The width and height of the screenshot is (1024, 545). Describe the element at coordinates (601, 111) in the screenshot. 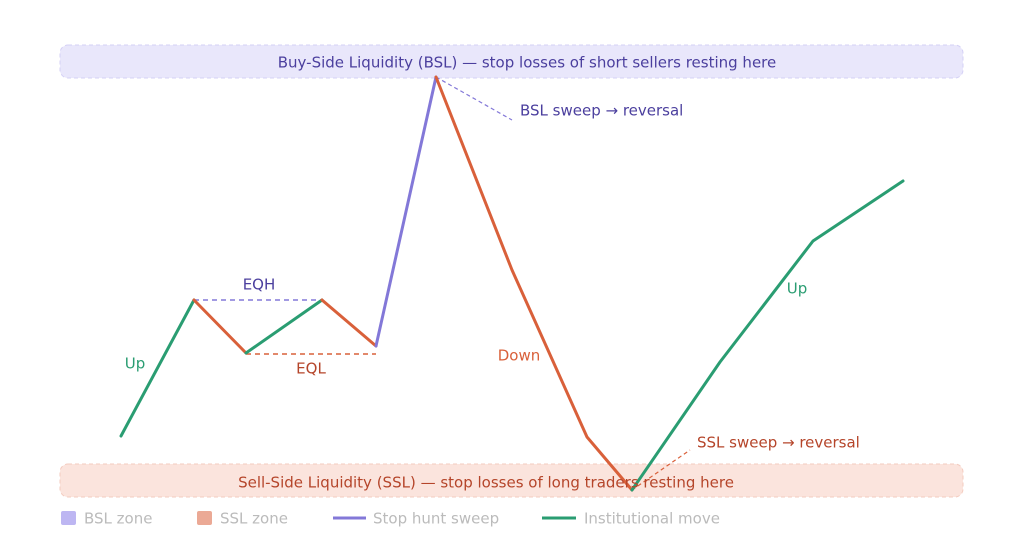

I see `annotation: BSL sweep → reversal` at that location.